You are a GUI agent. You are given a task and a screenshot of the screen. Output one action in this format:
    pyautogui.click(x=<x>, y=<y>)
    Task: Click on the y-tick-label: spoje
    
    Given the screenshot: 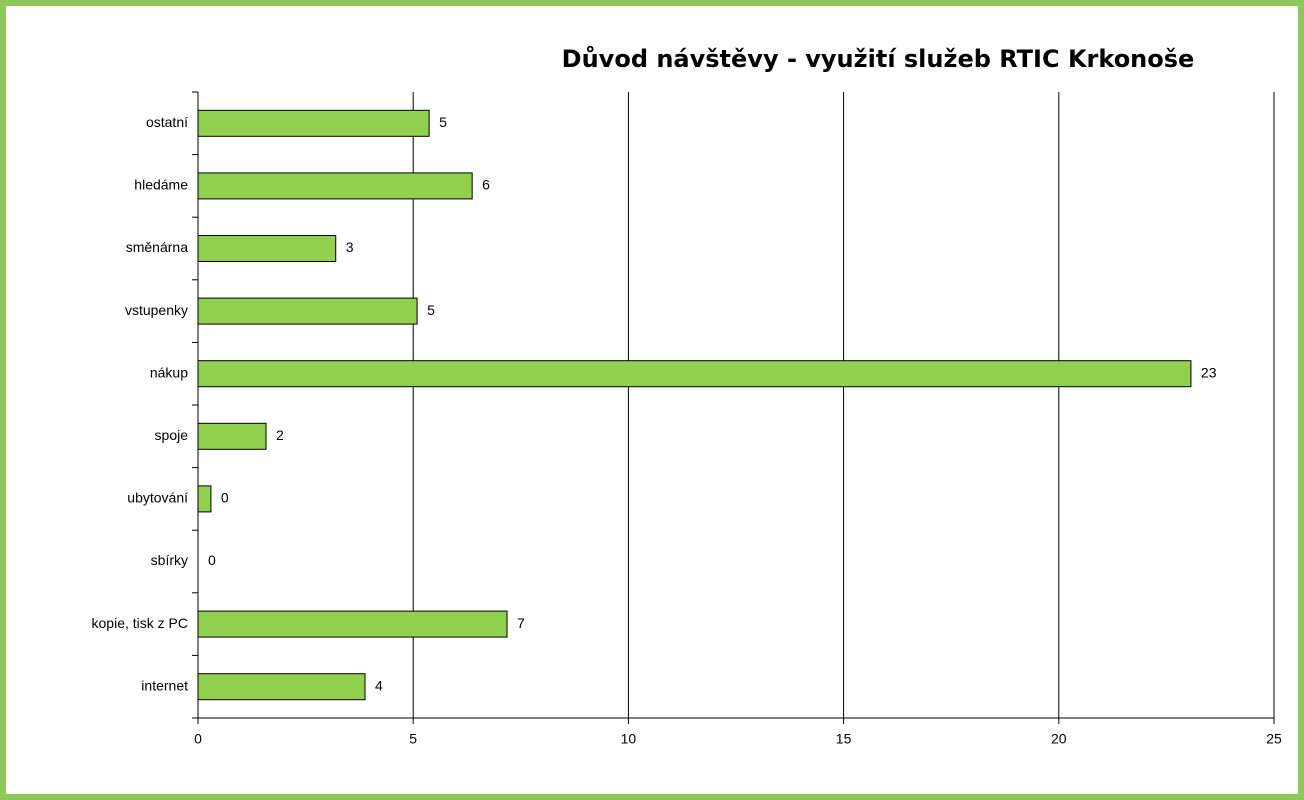 What is the action you would take?
    pyautogui.click(x=172, y=435)
    